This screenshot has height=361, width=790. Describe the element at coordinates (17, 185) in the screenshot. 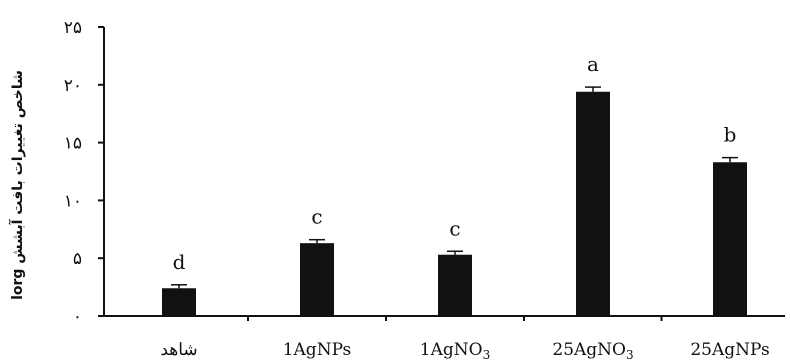

I see `y-axis-title: lorg شاخص تغییرات بافت آبشش` at that location.